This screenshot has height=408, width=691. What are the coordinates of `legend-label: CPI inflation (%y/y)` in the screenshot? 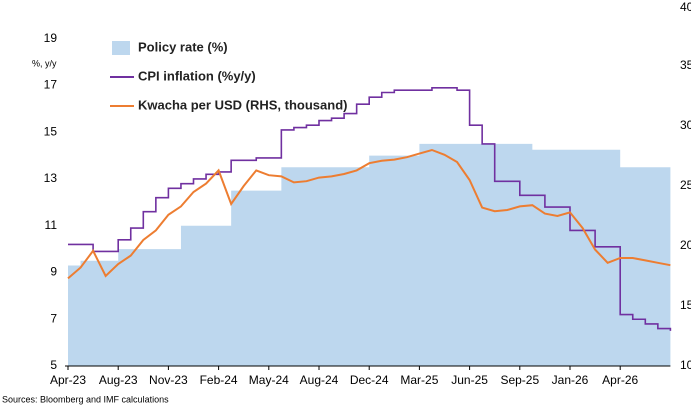 It's located at (197, 75).